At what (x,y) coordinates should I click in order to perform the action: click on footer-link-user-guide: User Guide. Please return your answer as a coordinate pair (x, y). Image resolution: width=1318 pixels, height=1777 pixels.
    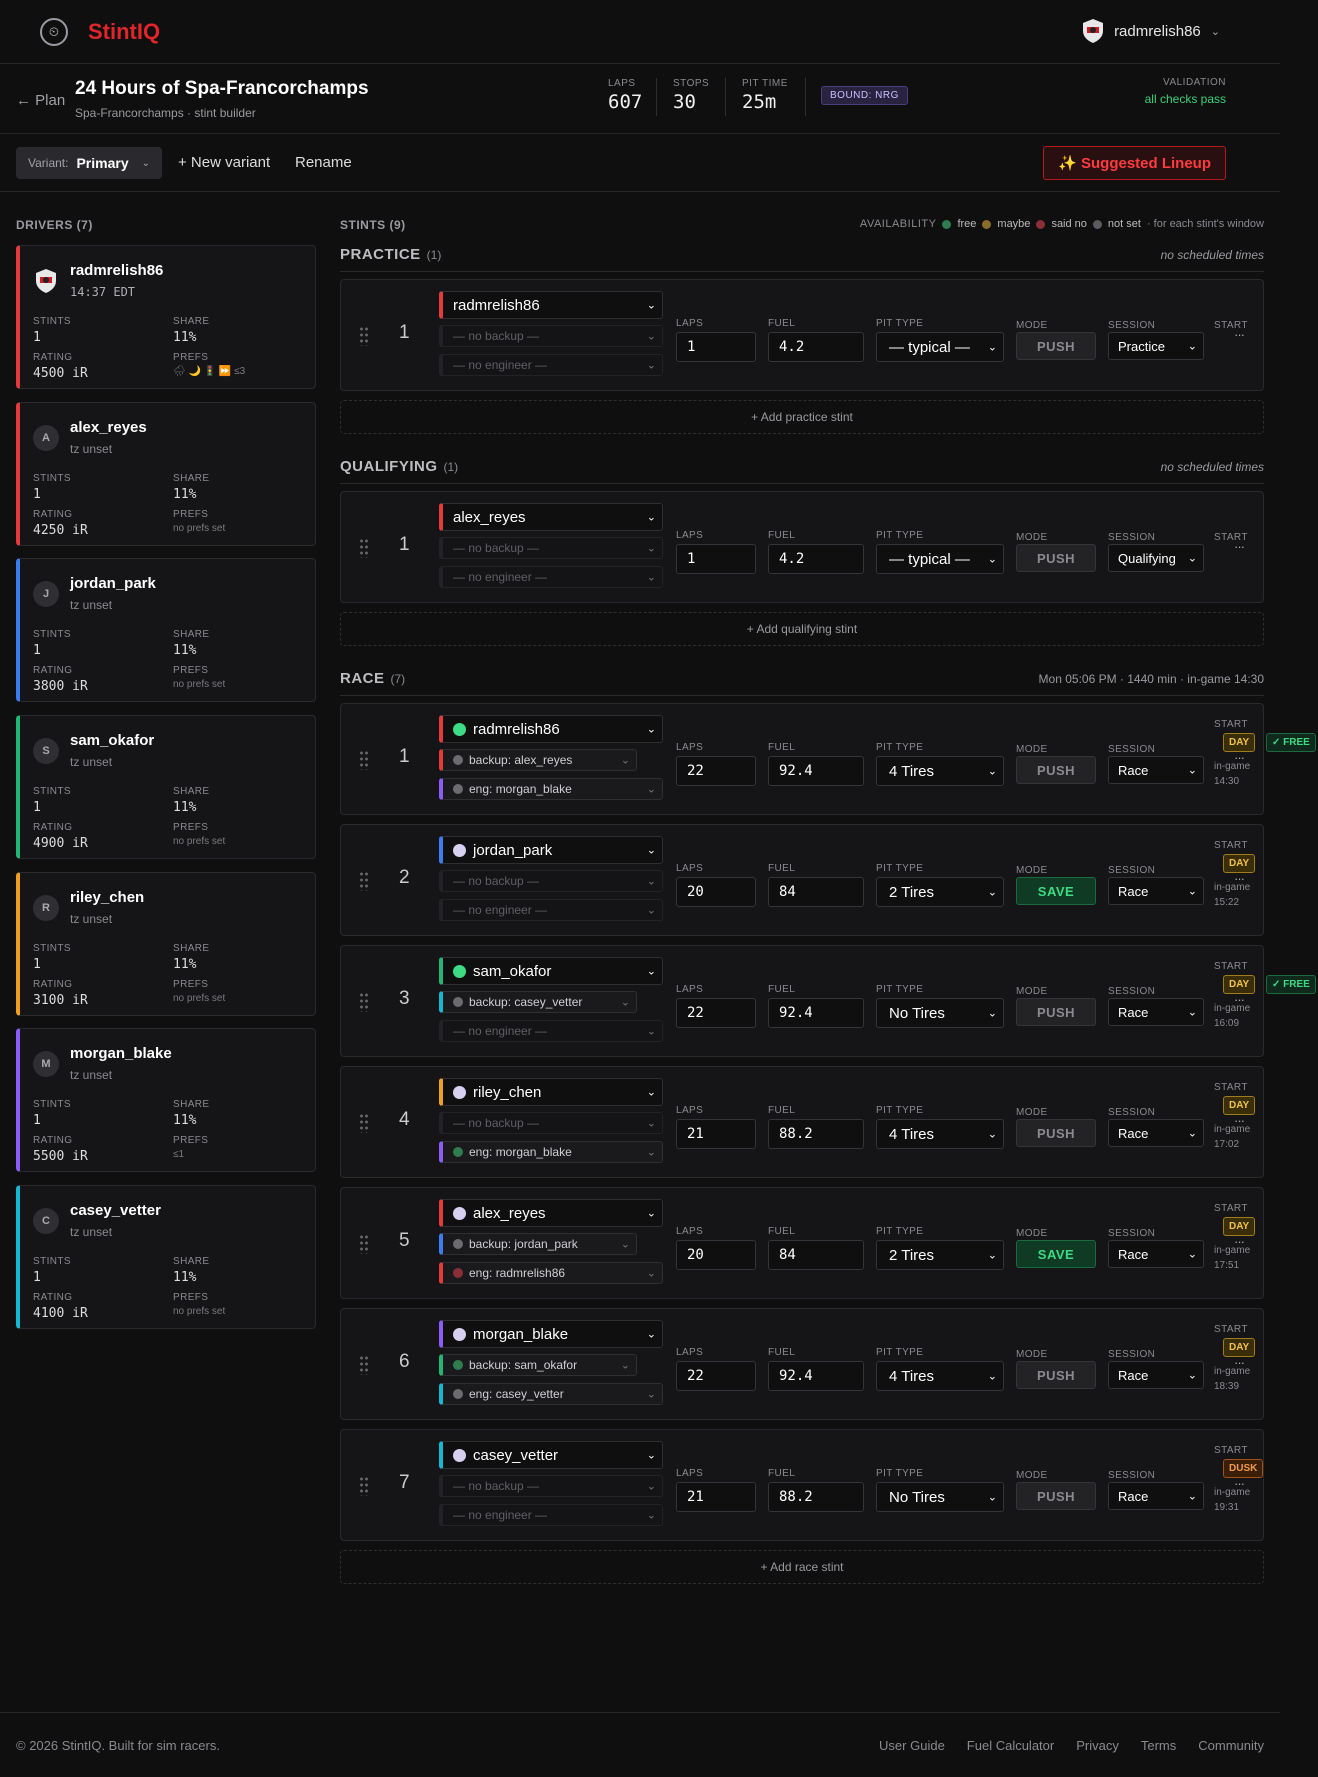
    Looking at the image, I should click on (912, 1745).